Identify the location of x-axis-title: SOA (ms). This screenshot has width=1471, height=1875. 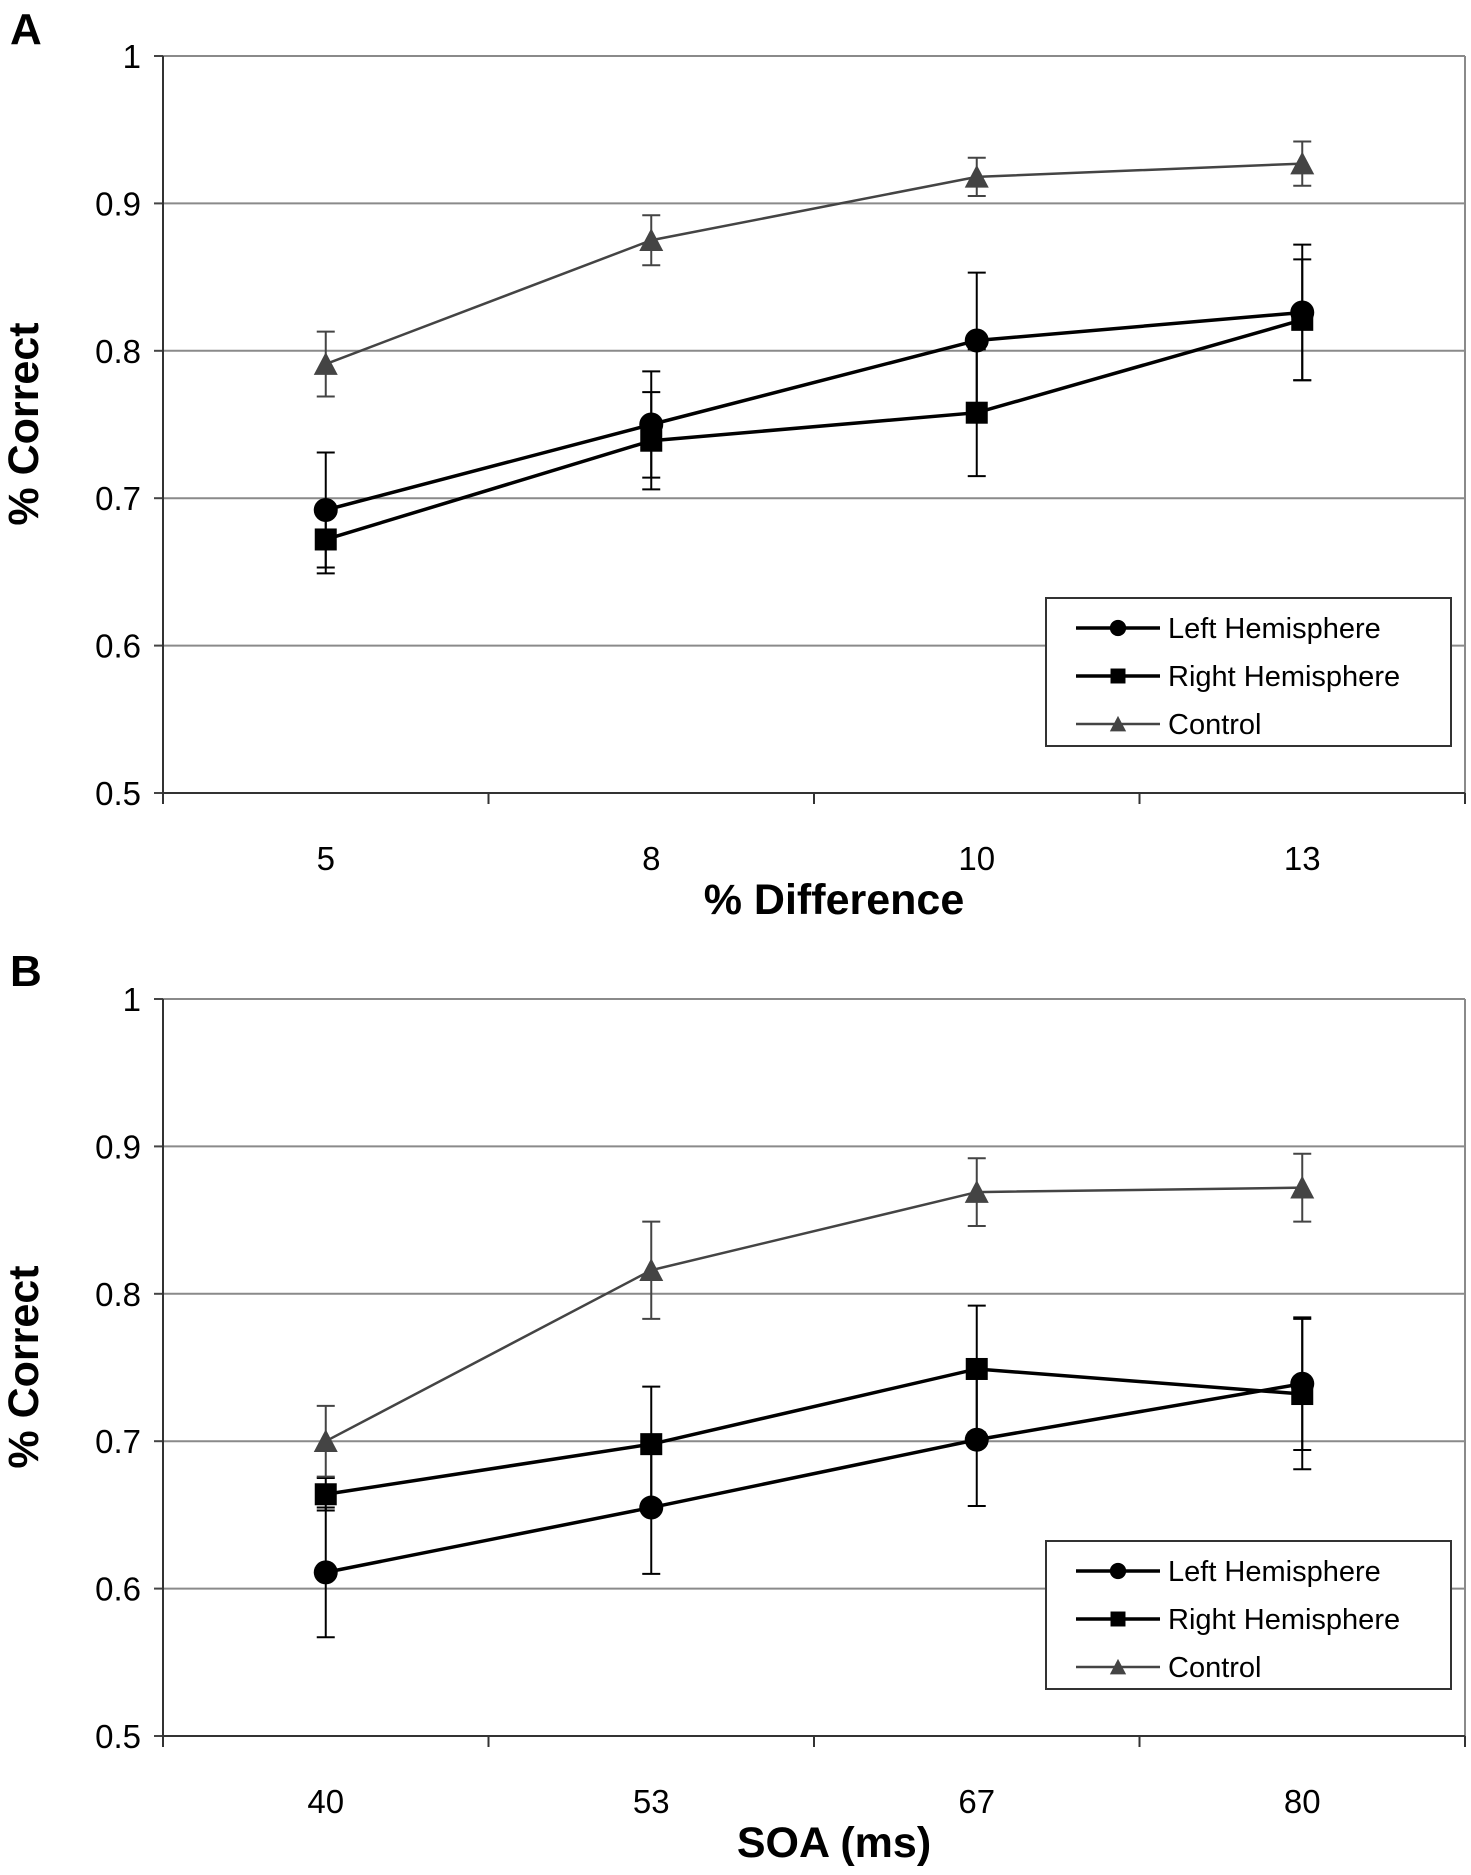
(834, 1843).